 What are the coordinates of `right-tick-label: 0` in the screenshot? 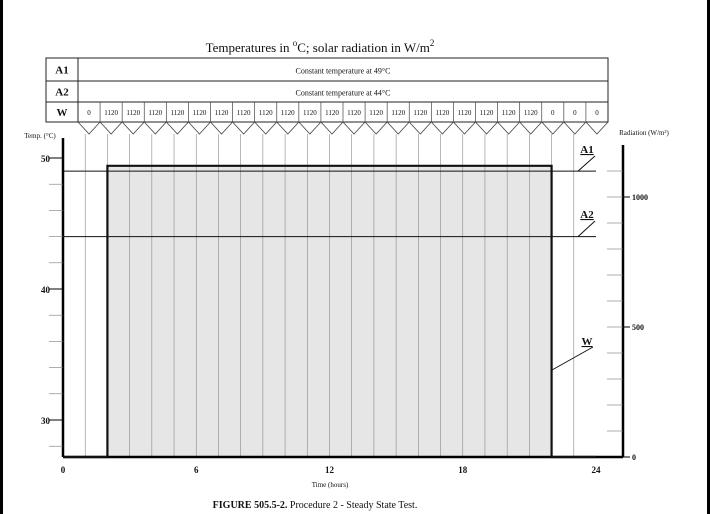 It's located at (634, 457).